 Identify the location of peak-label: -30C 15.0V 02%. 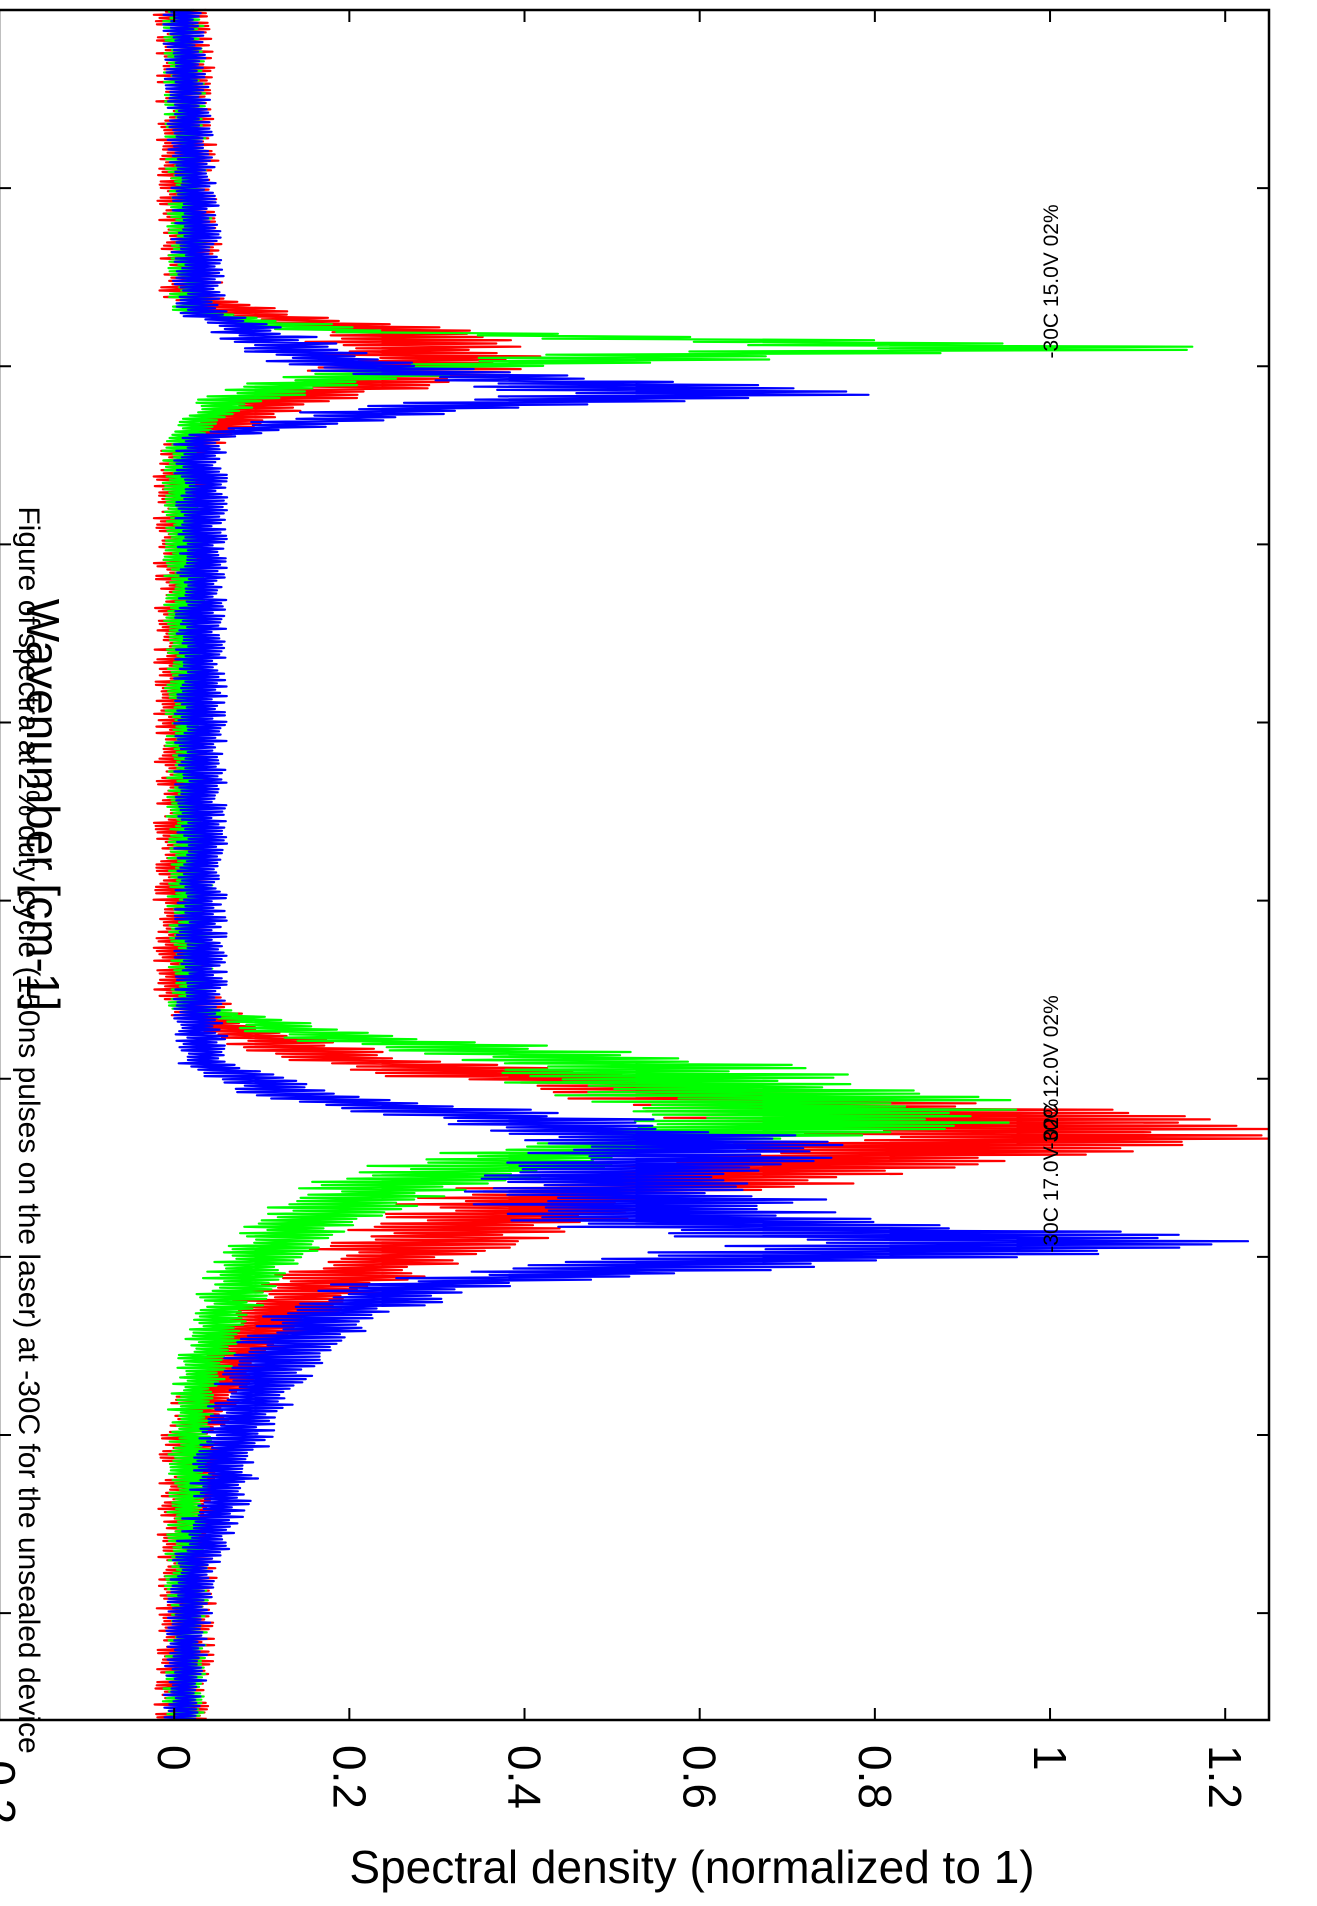
(1051, 281).